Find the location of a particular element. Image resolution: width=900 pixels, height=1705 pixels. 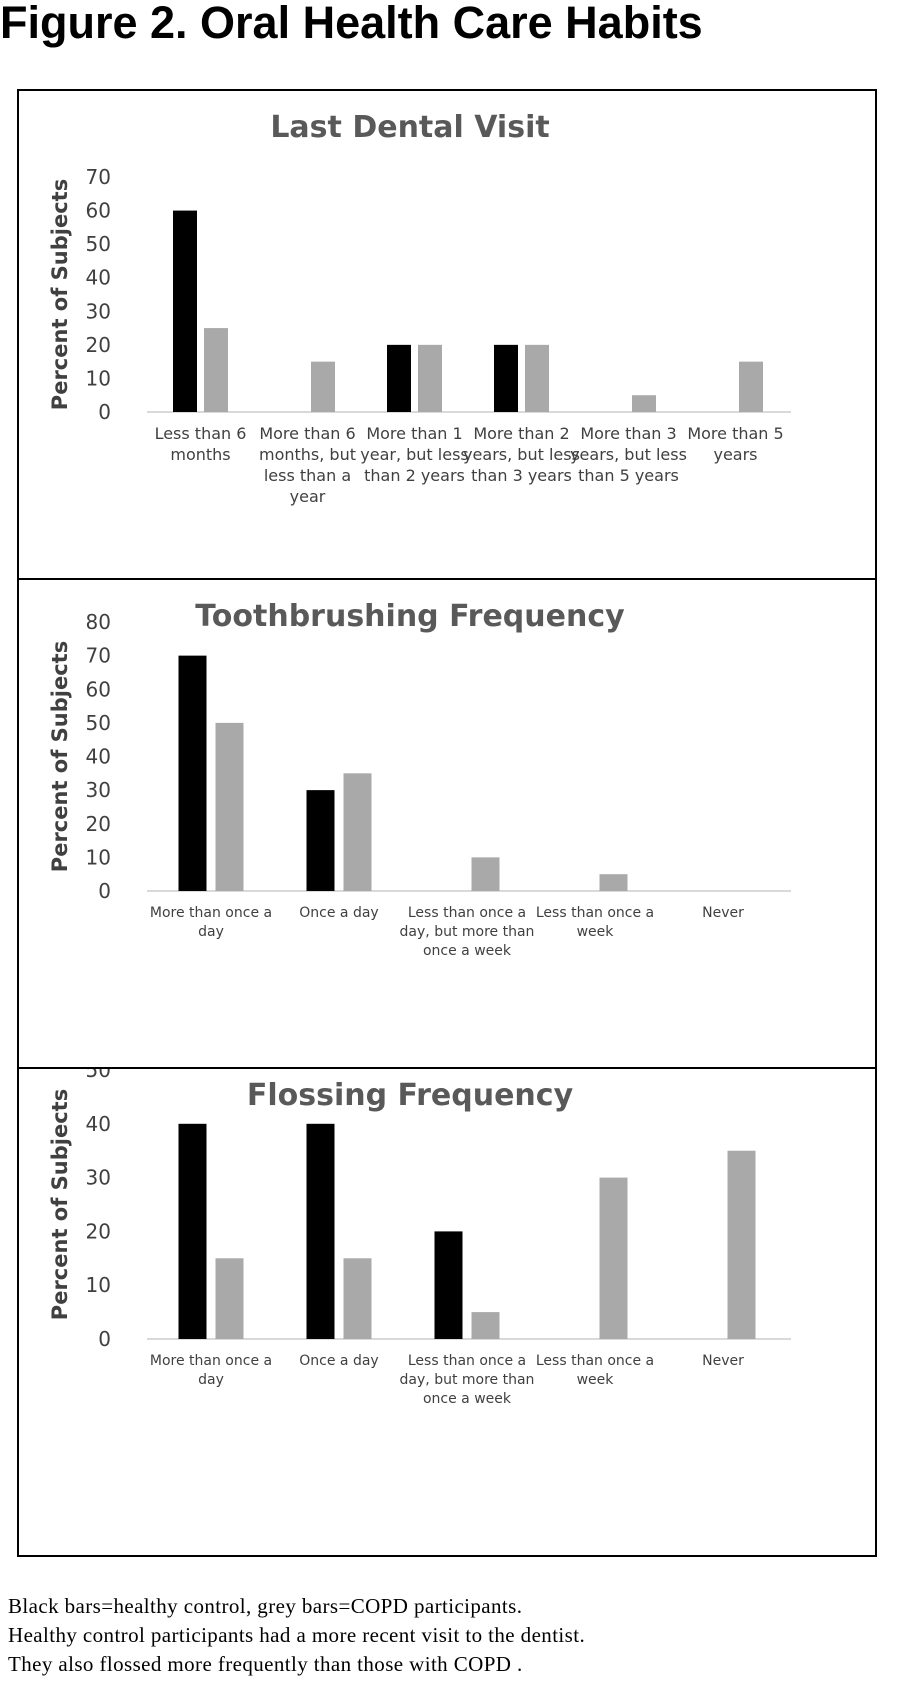

x-category-label-line: year is located at coordinates (308, 496).